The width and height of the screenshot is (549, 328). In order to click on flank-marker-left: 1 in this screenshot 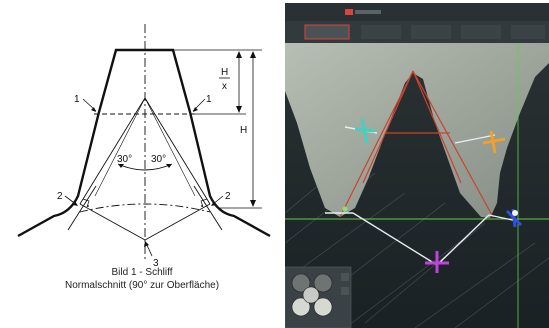, I will do `click(77, 99)`.